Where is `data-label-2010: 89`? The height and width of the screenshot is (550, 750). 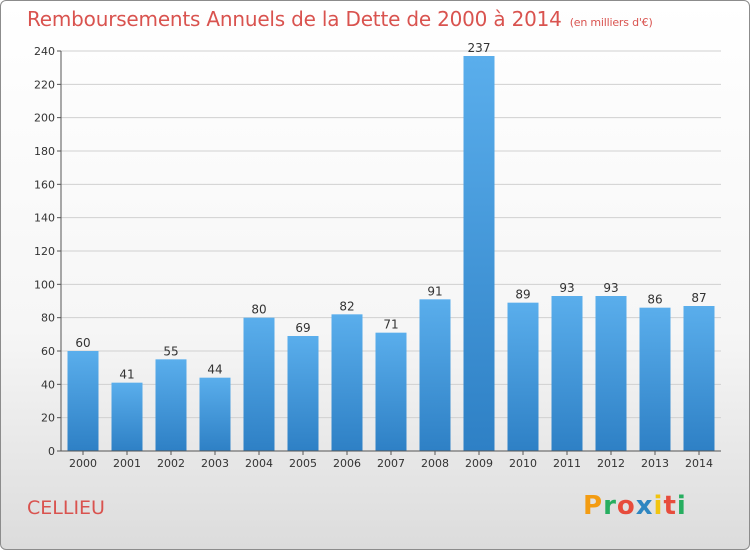 data-label-2010: 89 is located at coordinates (522, 295).